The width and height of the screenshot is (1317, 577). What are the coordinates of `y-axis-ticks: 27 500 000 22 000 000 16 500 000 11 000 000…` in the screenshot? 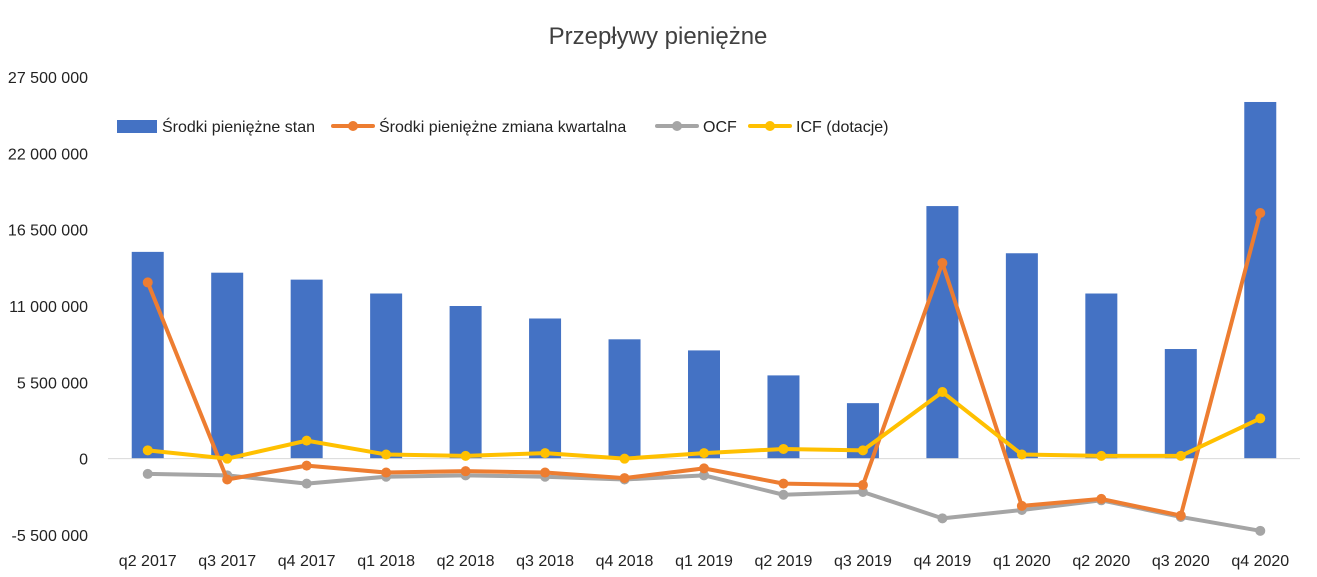 It's located at (48, 307).